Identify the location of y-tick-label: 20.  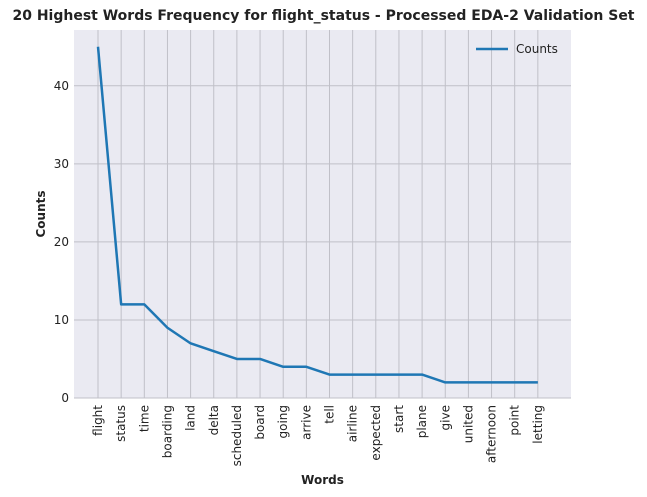
(61, 242).